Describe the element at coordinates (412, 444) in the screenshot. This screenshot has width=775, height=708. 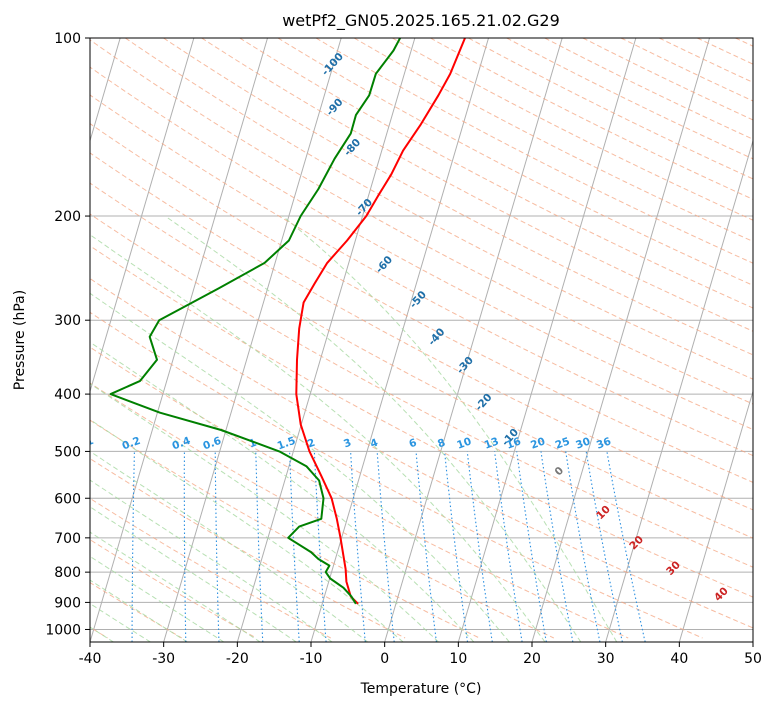
I see `mixing-ratio-label: 6` at that location.